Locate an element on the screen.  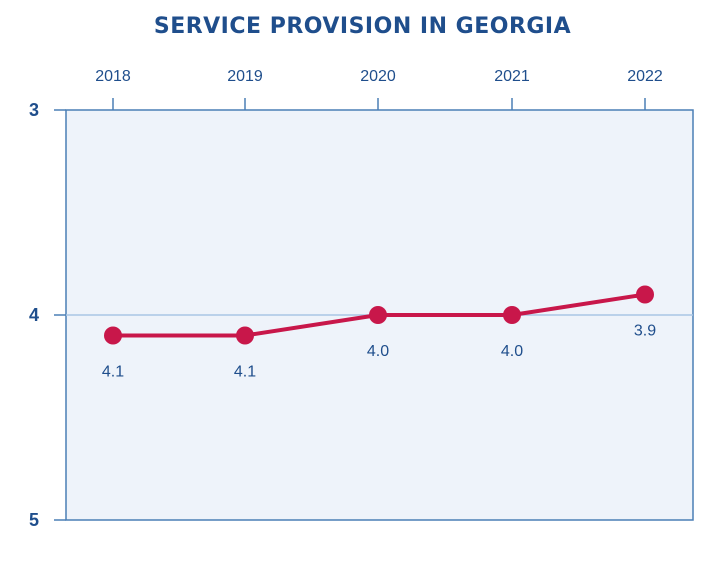
x-tick-label-2018: 2018 is located at coordinates (113, 76).